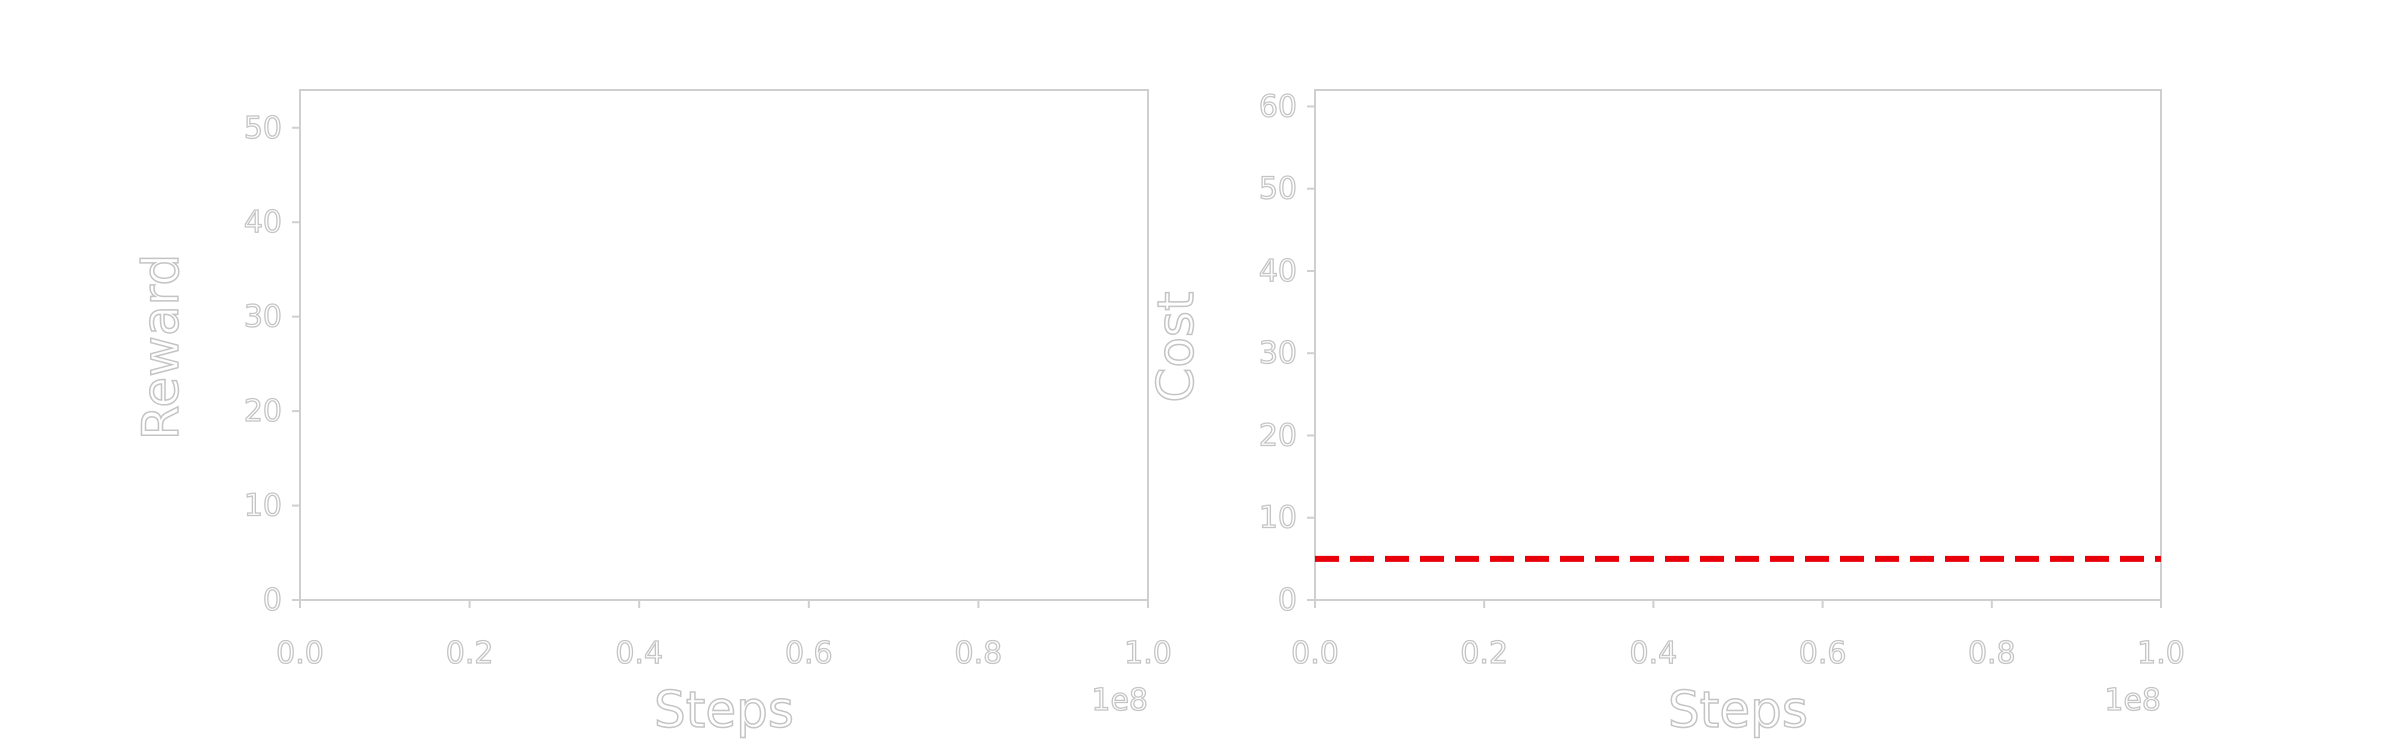 Image resolution: width=2400 pixels, height=750 pixels. I want to click on y-axis-label: Cost, so click(1176, 346).